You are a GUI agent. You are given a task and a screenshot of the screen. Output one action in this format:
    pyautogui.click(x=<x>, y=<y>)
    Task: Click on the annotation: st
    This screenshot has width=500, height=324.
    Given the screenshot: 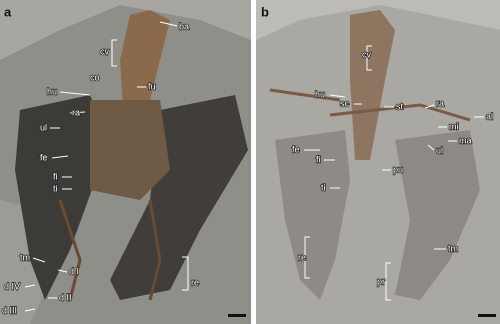 What is the action you would take?
    pyautogui.click(x=400, y=106)
    